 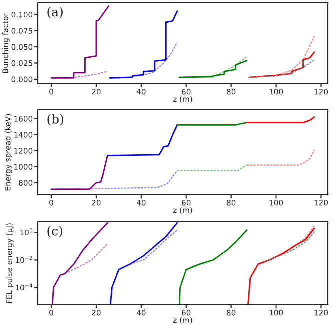 I want to click on annotation: (c), so click(x=55, y=232).